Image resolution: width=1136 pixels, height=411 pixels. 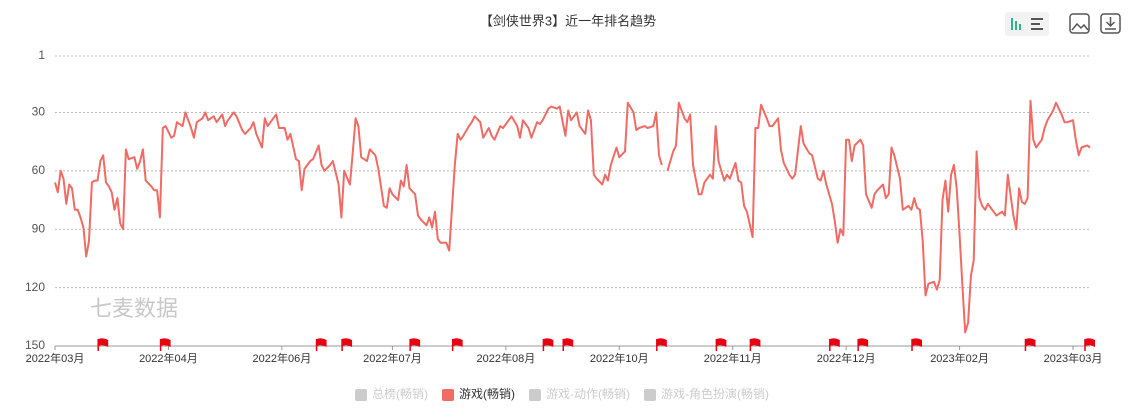 I want to click on x-tick-label: 2022年12月, so click(x=846, y=358).